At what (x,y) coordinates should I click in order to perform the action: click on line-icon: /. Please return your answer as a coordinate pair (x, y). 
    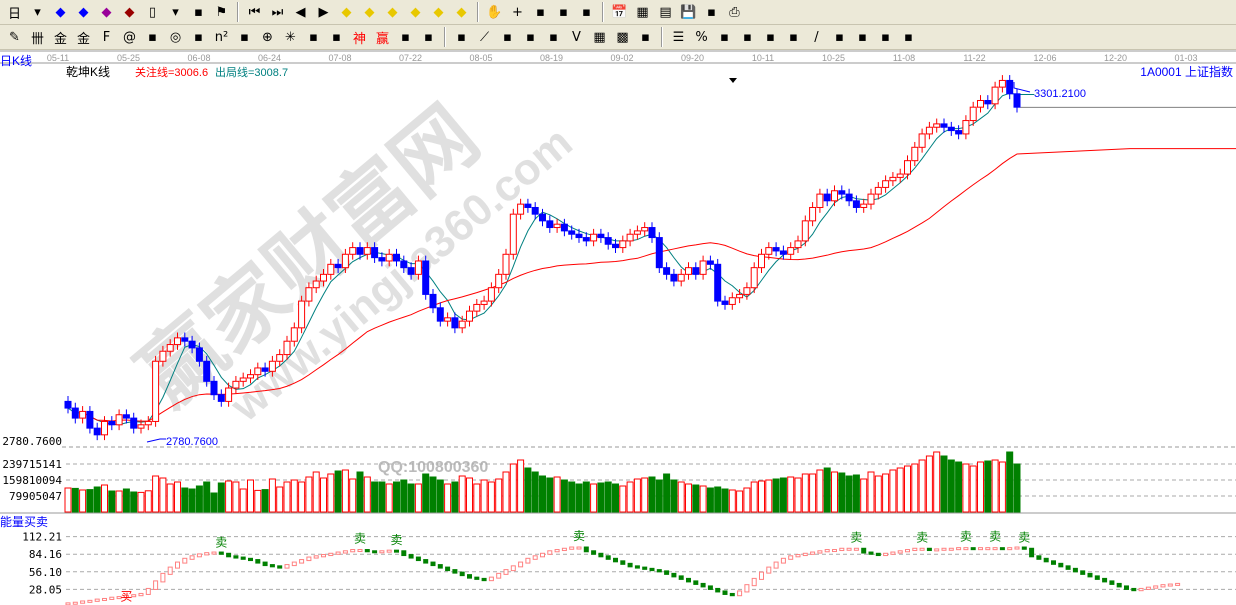
    Looking at the image, I should click on (816, 37).